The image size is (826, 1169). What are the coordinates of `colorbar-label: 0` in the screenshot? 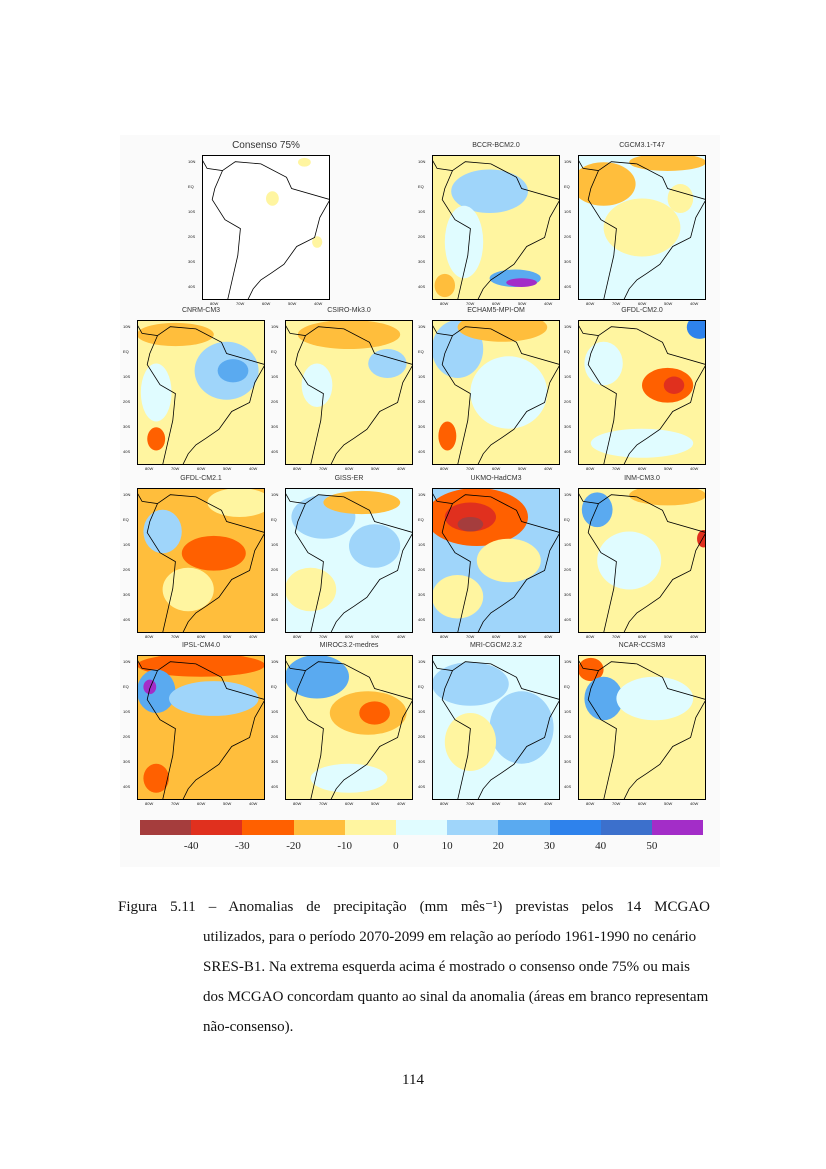 It's located at (396, 846).